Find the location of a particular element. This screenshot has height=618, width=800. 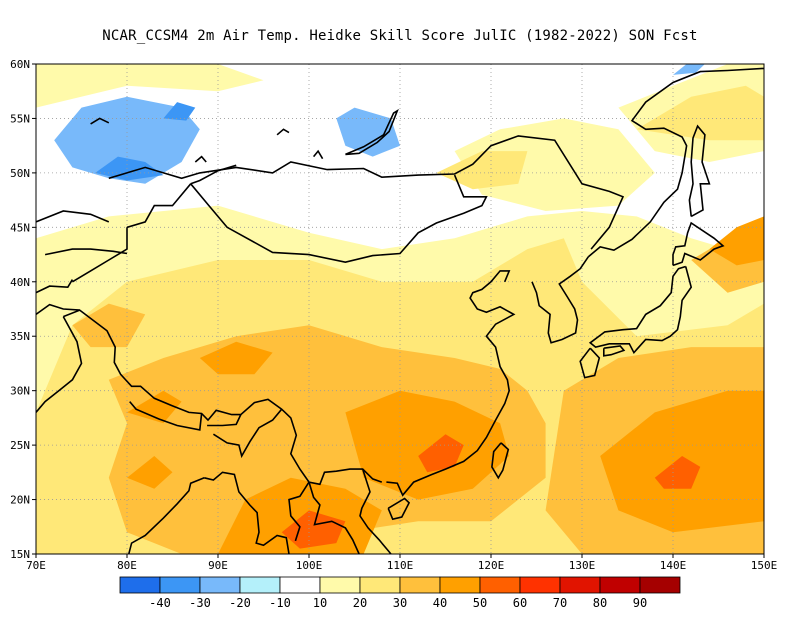

colorbar: -40 -30 -20 -10 10 20 30 40 50 60 70 80 90 is located at coordinates (400, 593).